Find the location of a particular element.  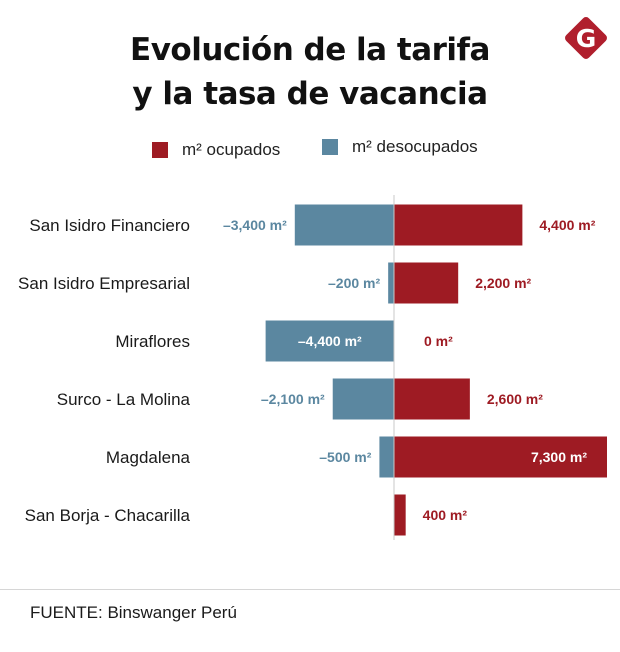

legend-item-ocupados: m² ocupados is located at coordinates (216, 150).